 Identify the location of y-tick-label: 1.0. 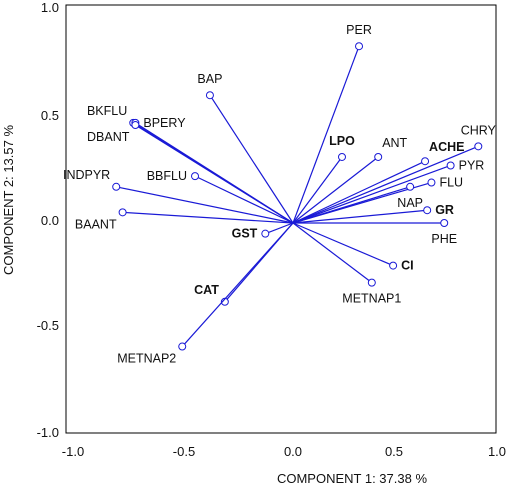
(50, 7).